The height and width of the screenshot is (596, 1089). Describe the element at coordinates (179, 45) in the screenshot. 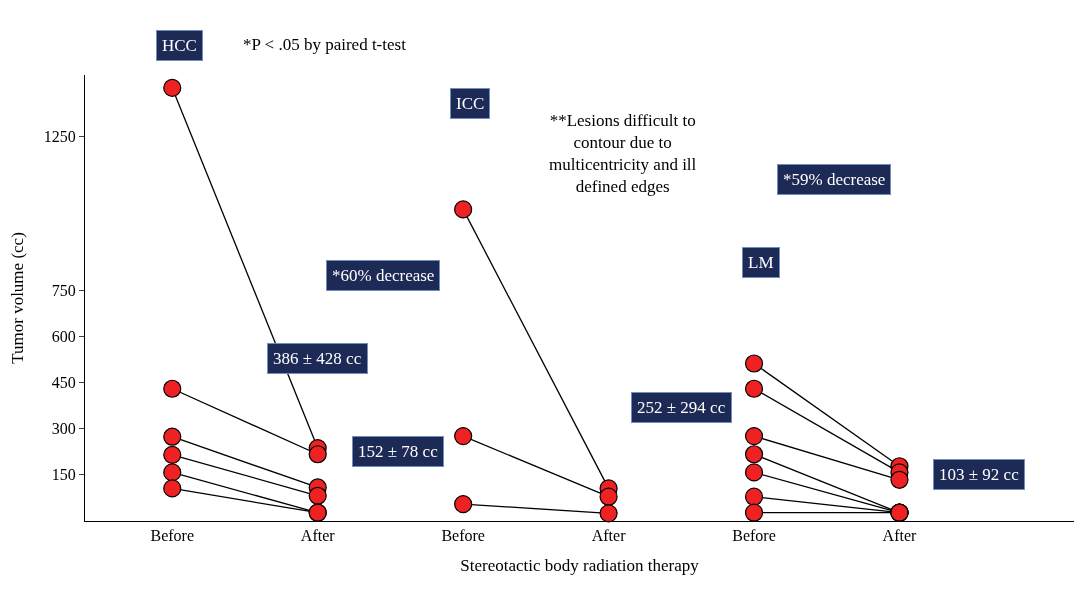

I see `text: HCC` at that location.